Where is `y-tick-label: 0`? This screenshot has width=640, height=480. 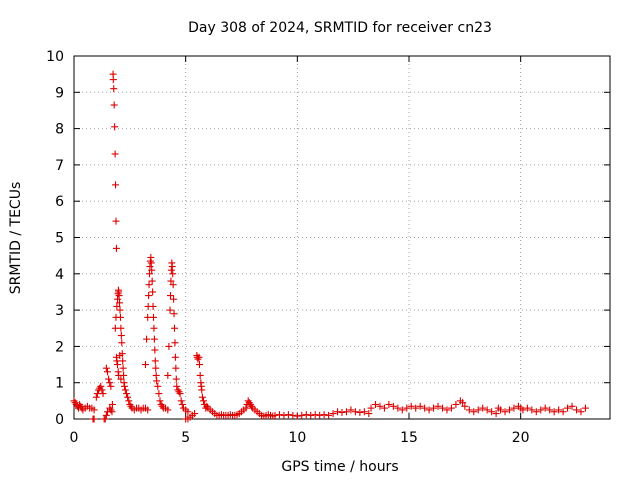 y-tick-label: 0 is located at coordinates (59, 420).